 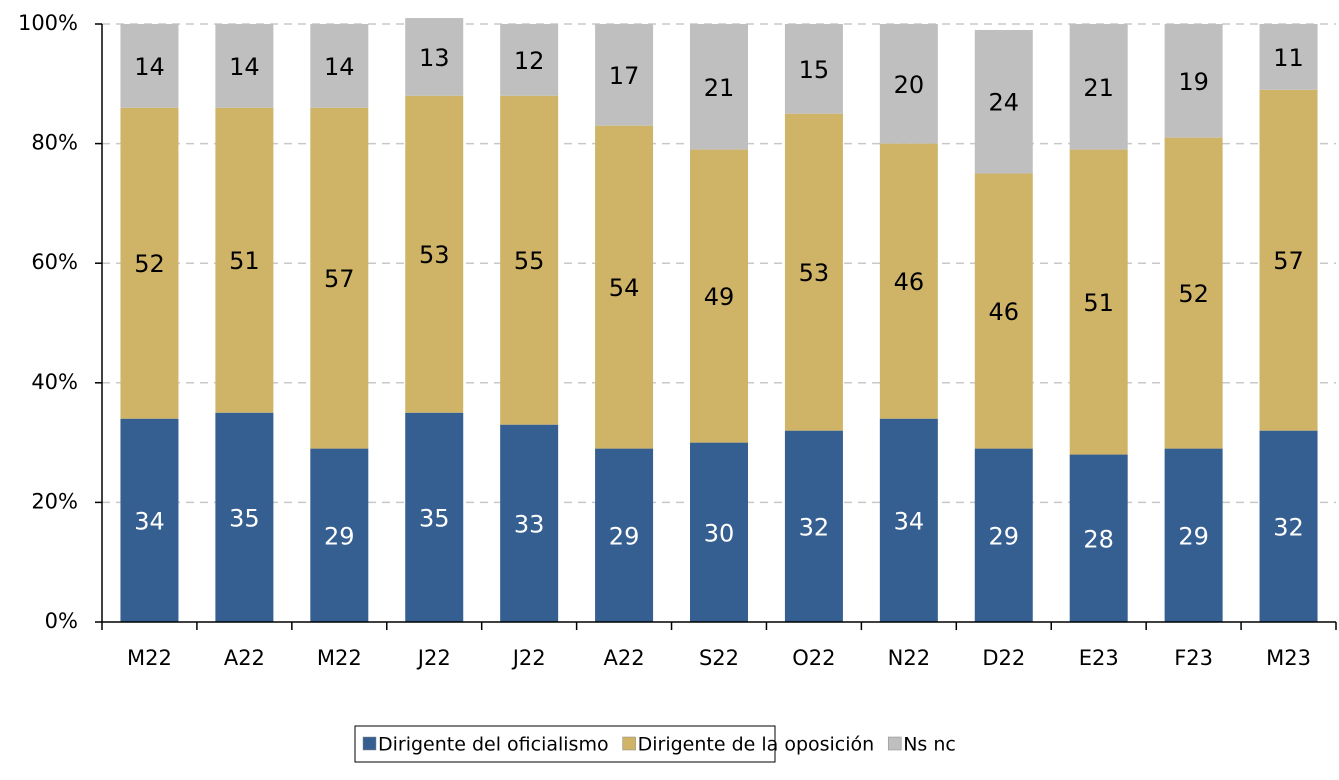 I want to click on data-label: 55, so click(x=529, y=261).